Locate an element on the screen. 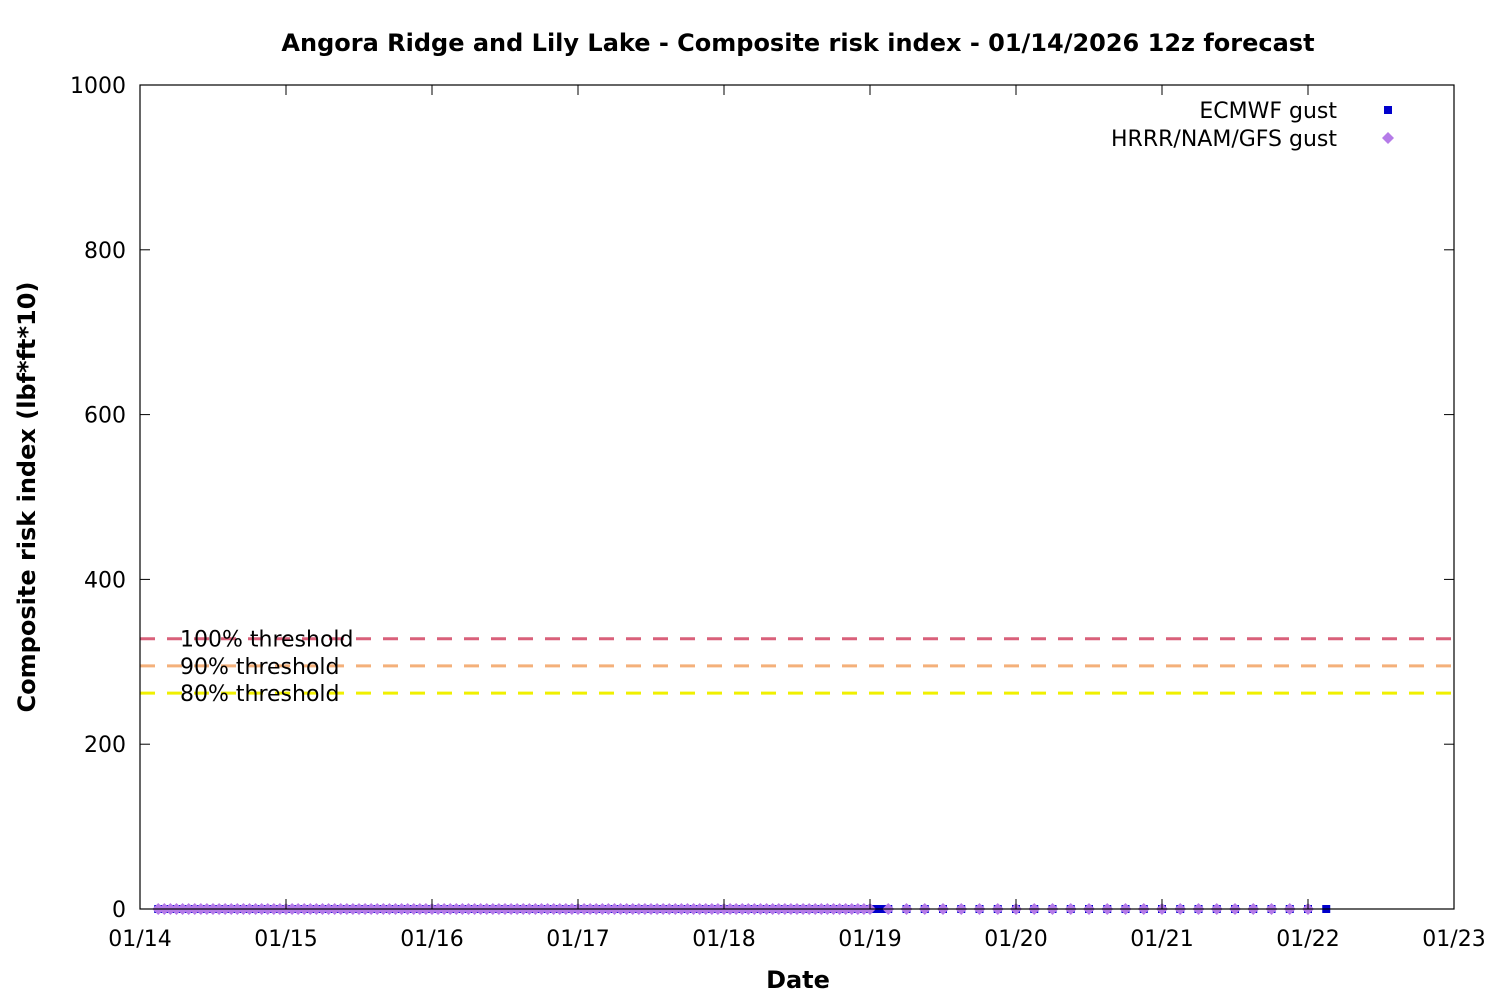  y-tick-label: 1000 is located at coordinates (98, 86).